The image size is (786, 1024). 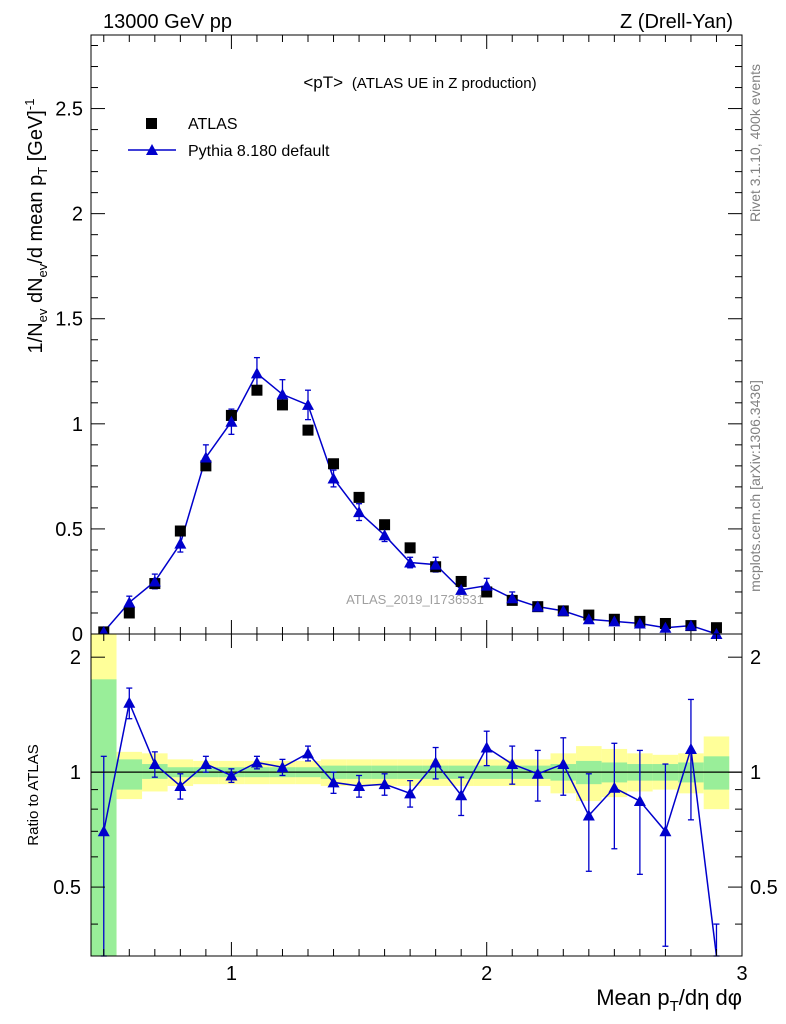 I want to click on legend-mc-marker, so click(x=152, y=149).